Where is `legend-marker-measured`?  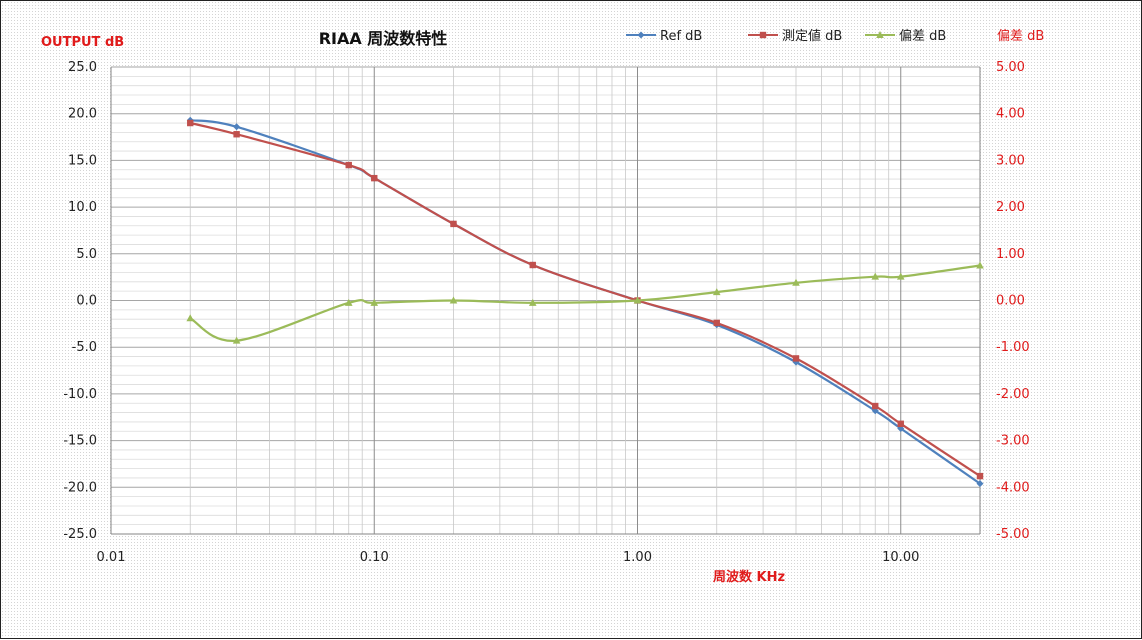 legend-marker-measured is located at coordinates (763, 35).